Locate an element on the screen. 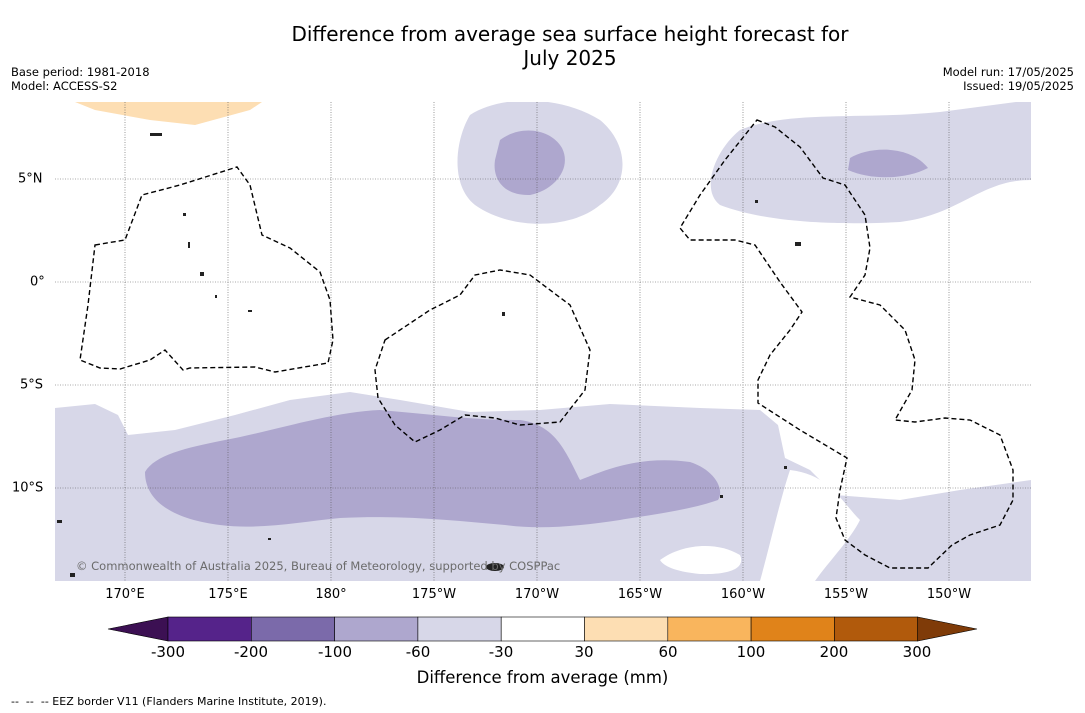  colorbar-extend-low is located at coordinates (138, 629).